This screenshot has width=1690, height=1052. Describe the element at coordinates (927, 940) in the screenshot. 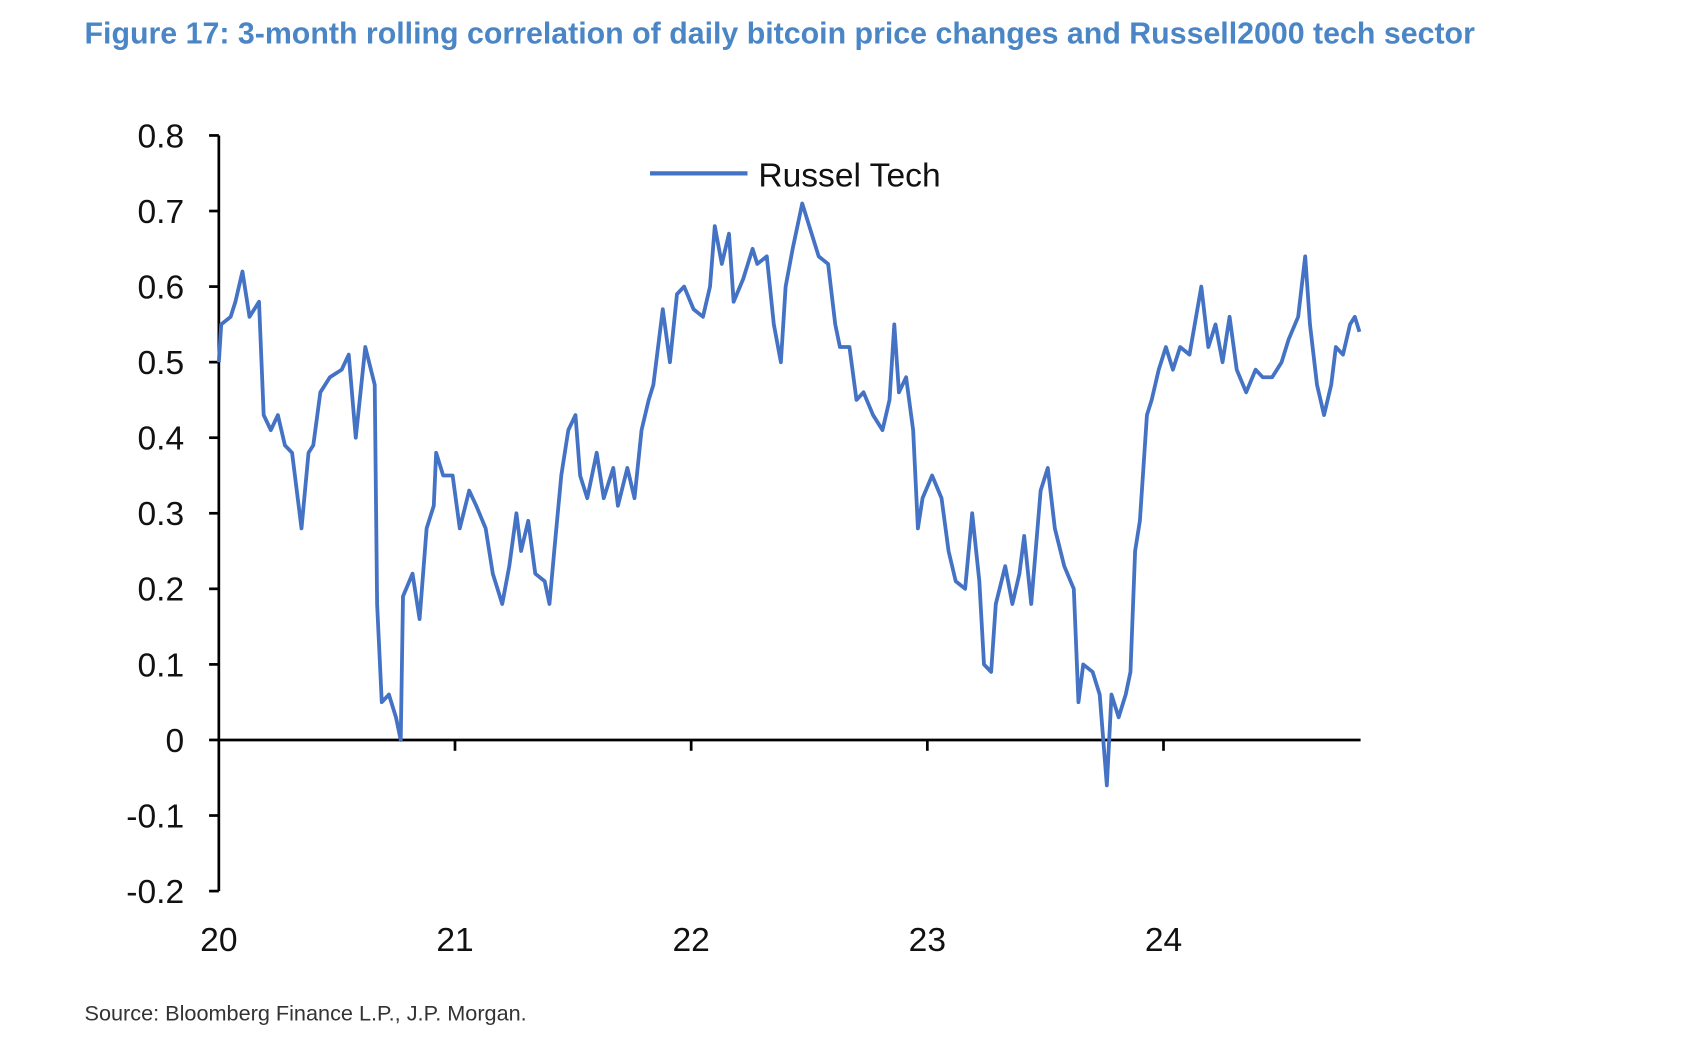

I see `x-tick-label: 23` at that location.